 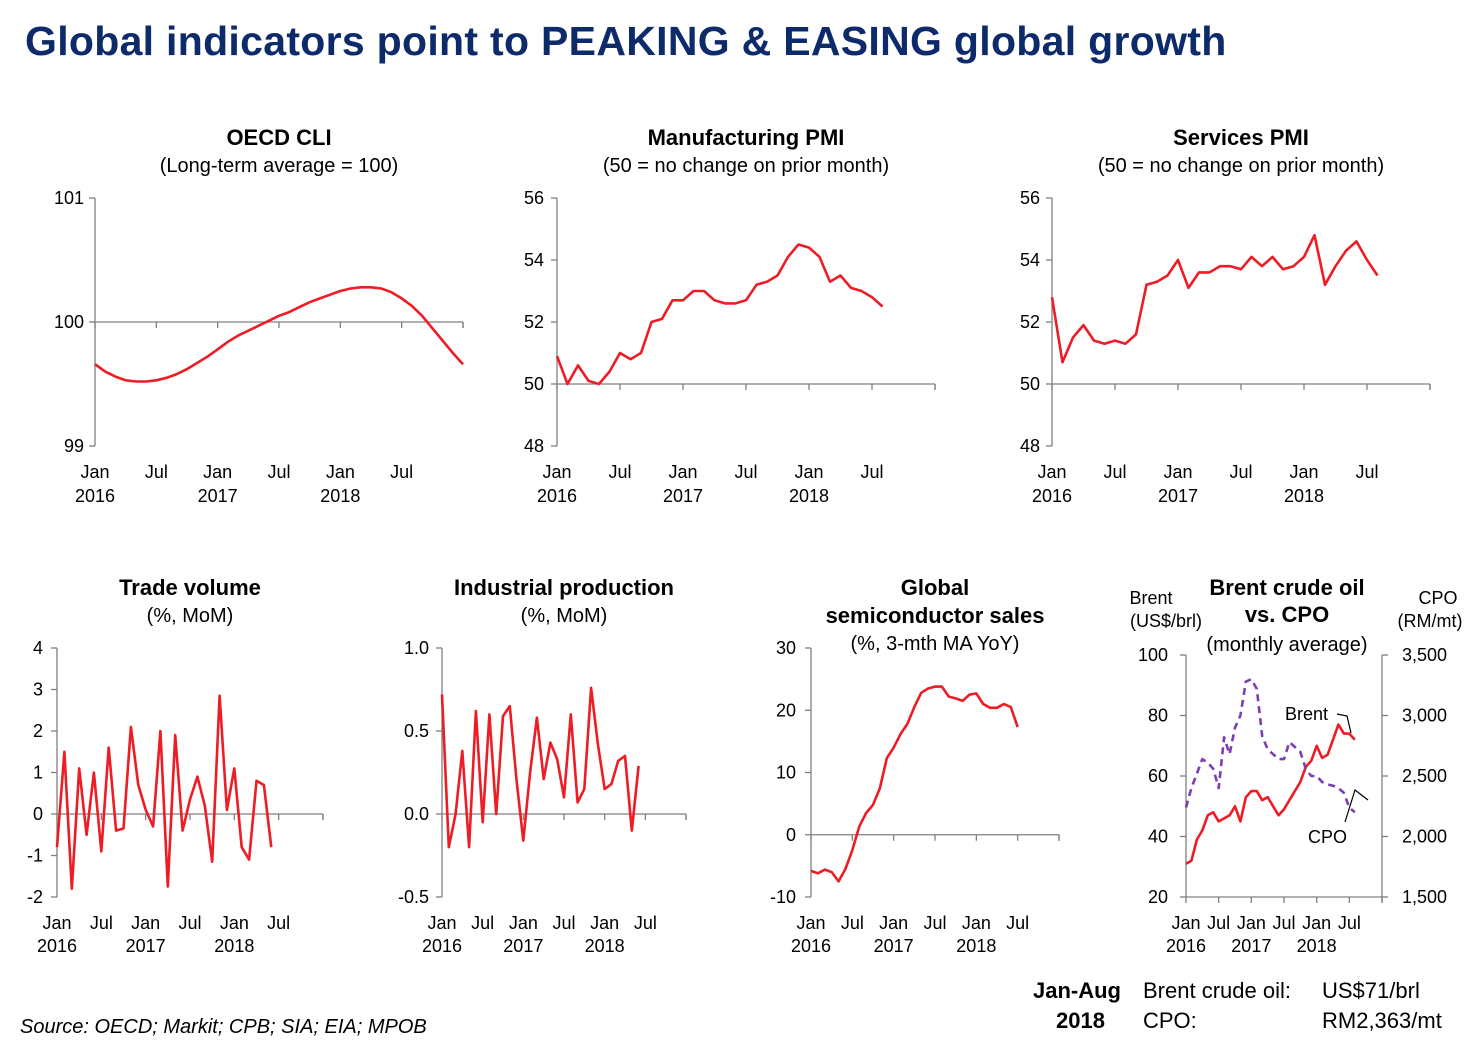 I want to click on chart-title: Global, so click(x=935, y=587).